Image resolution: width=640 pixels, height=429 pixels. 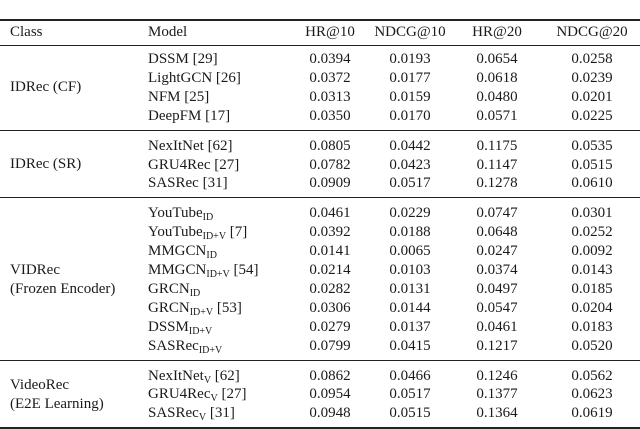 I want to click on ndcg10-value: 0.0188, so click(x=410, y=232).